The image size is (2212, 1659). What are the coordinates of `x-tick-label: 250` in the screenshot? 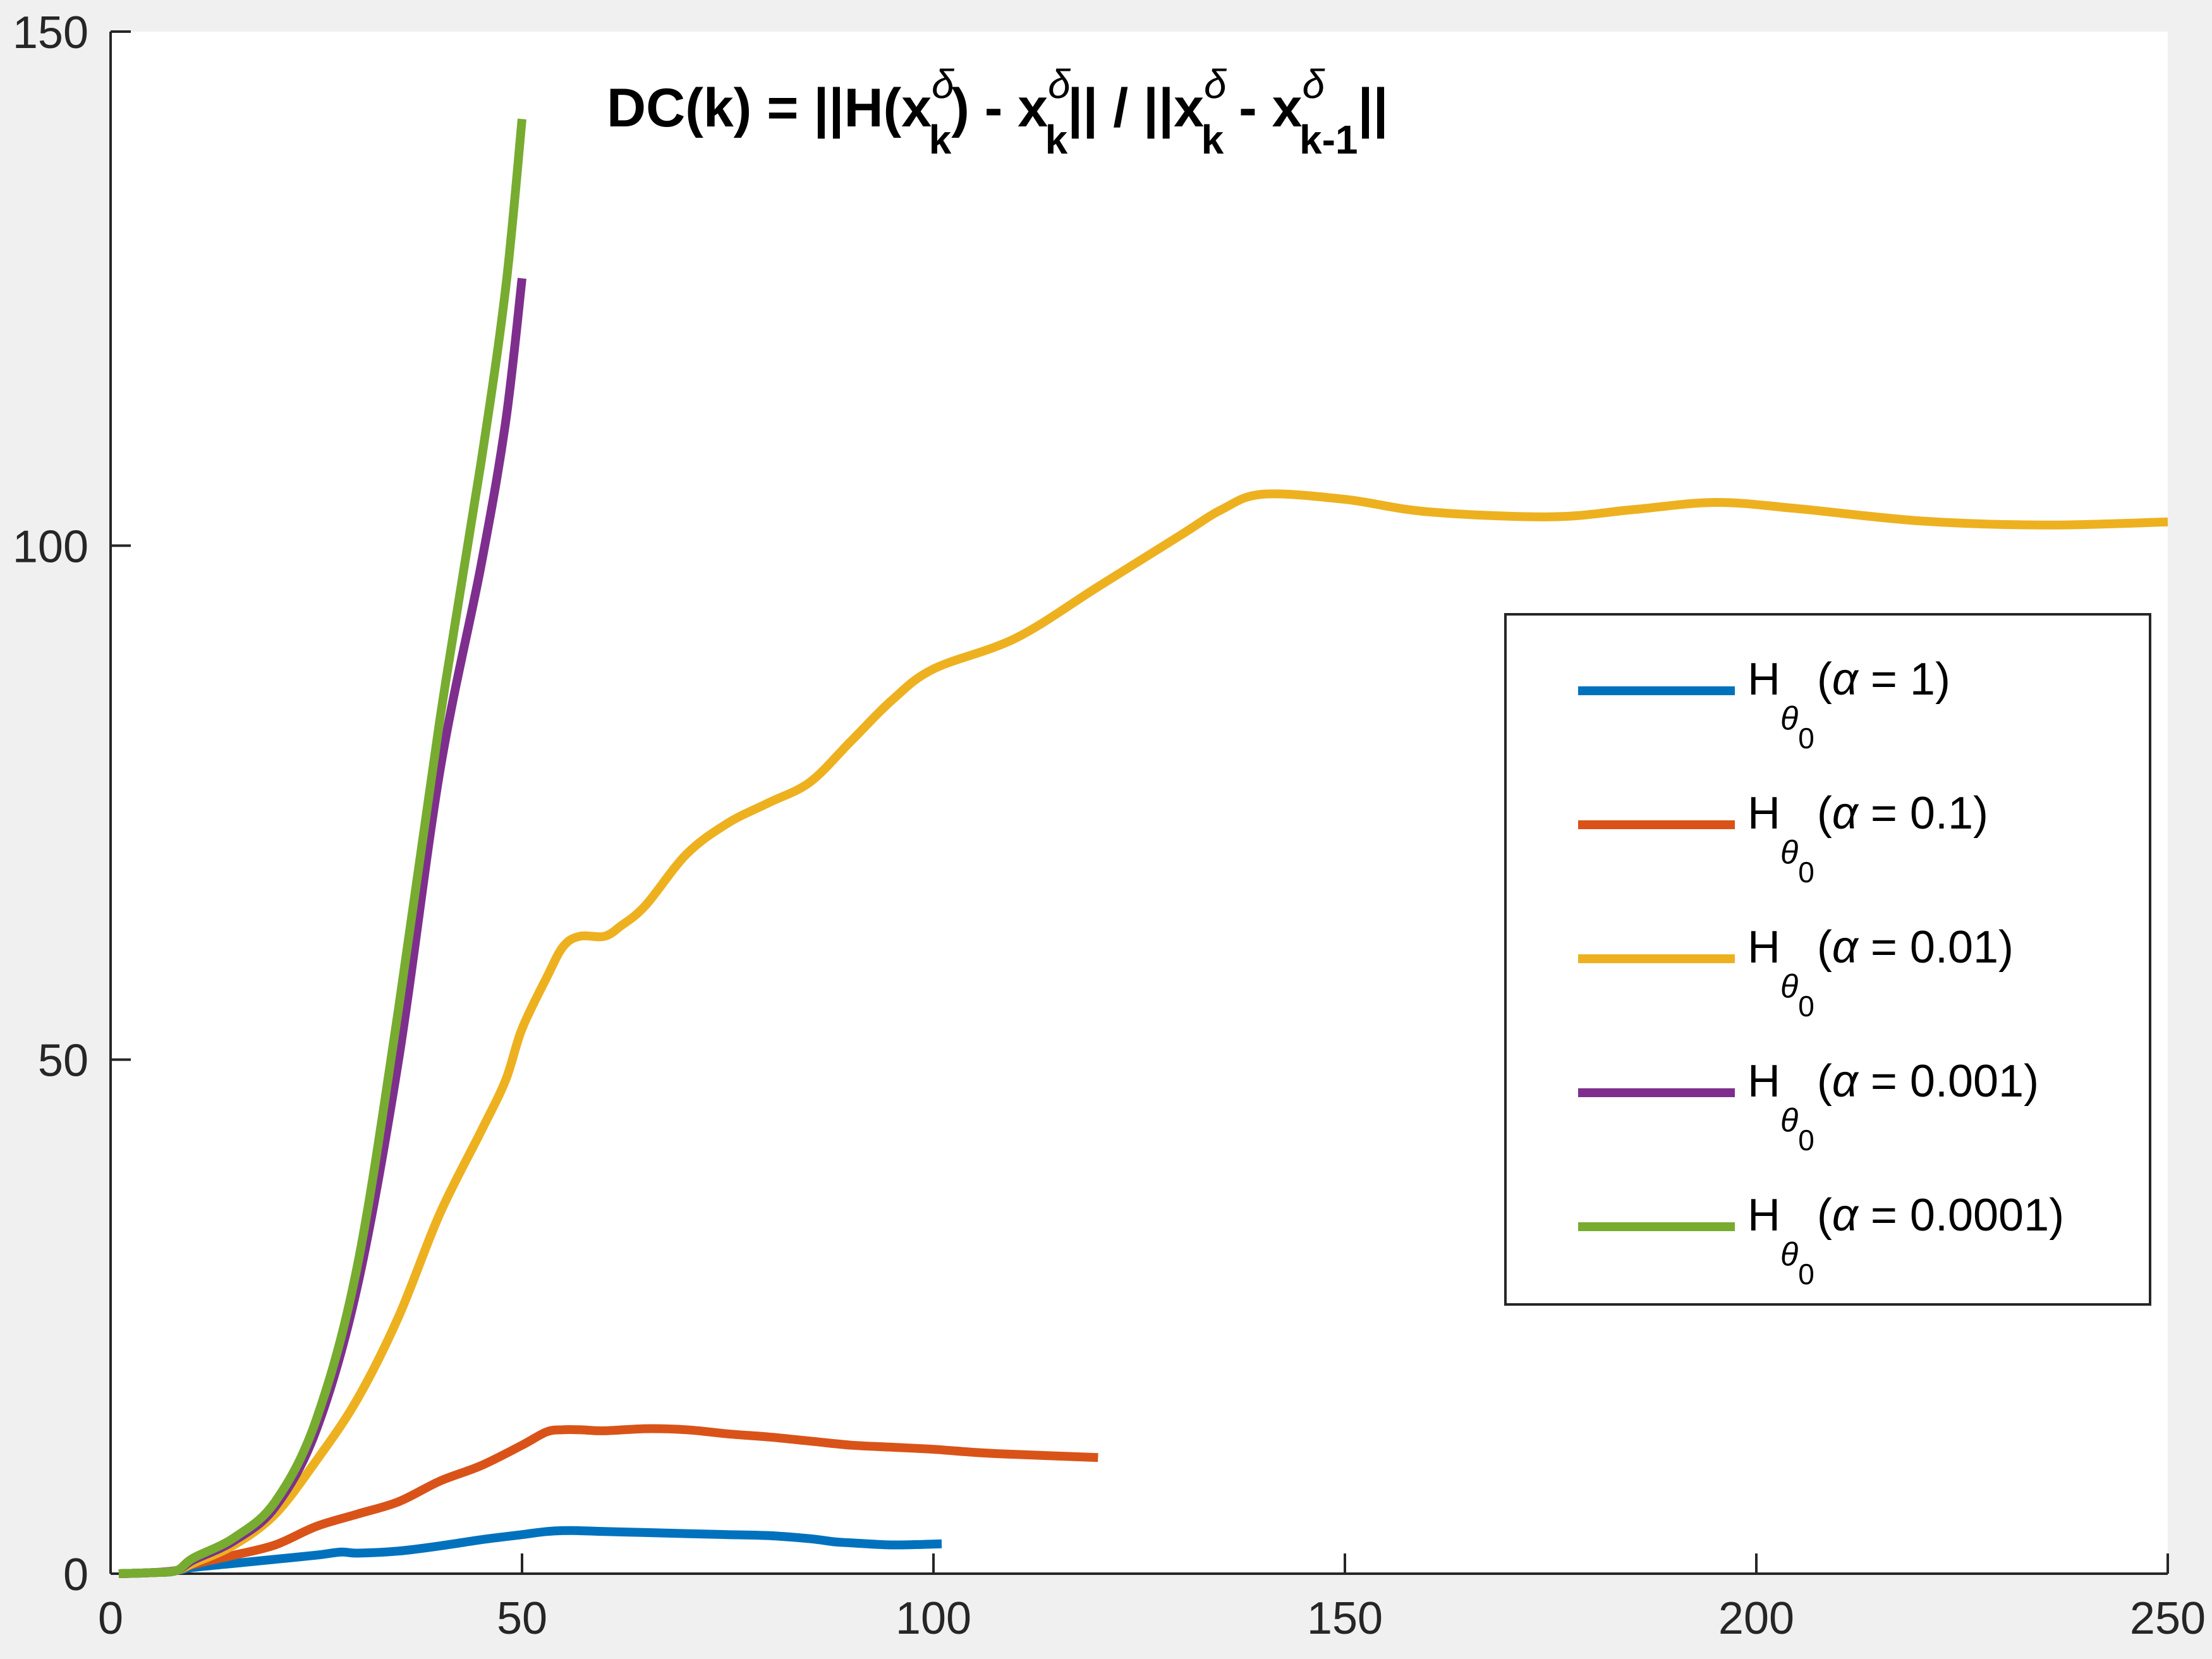 It's located at (2168, 1618).